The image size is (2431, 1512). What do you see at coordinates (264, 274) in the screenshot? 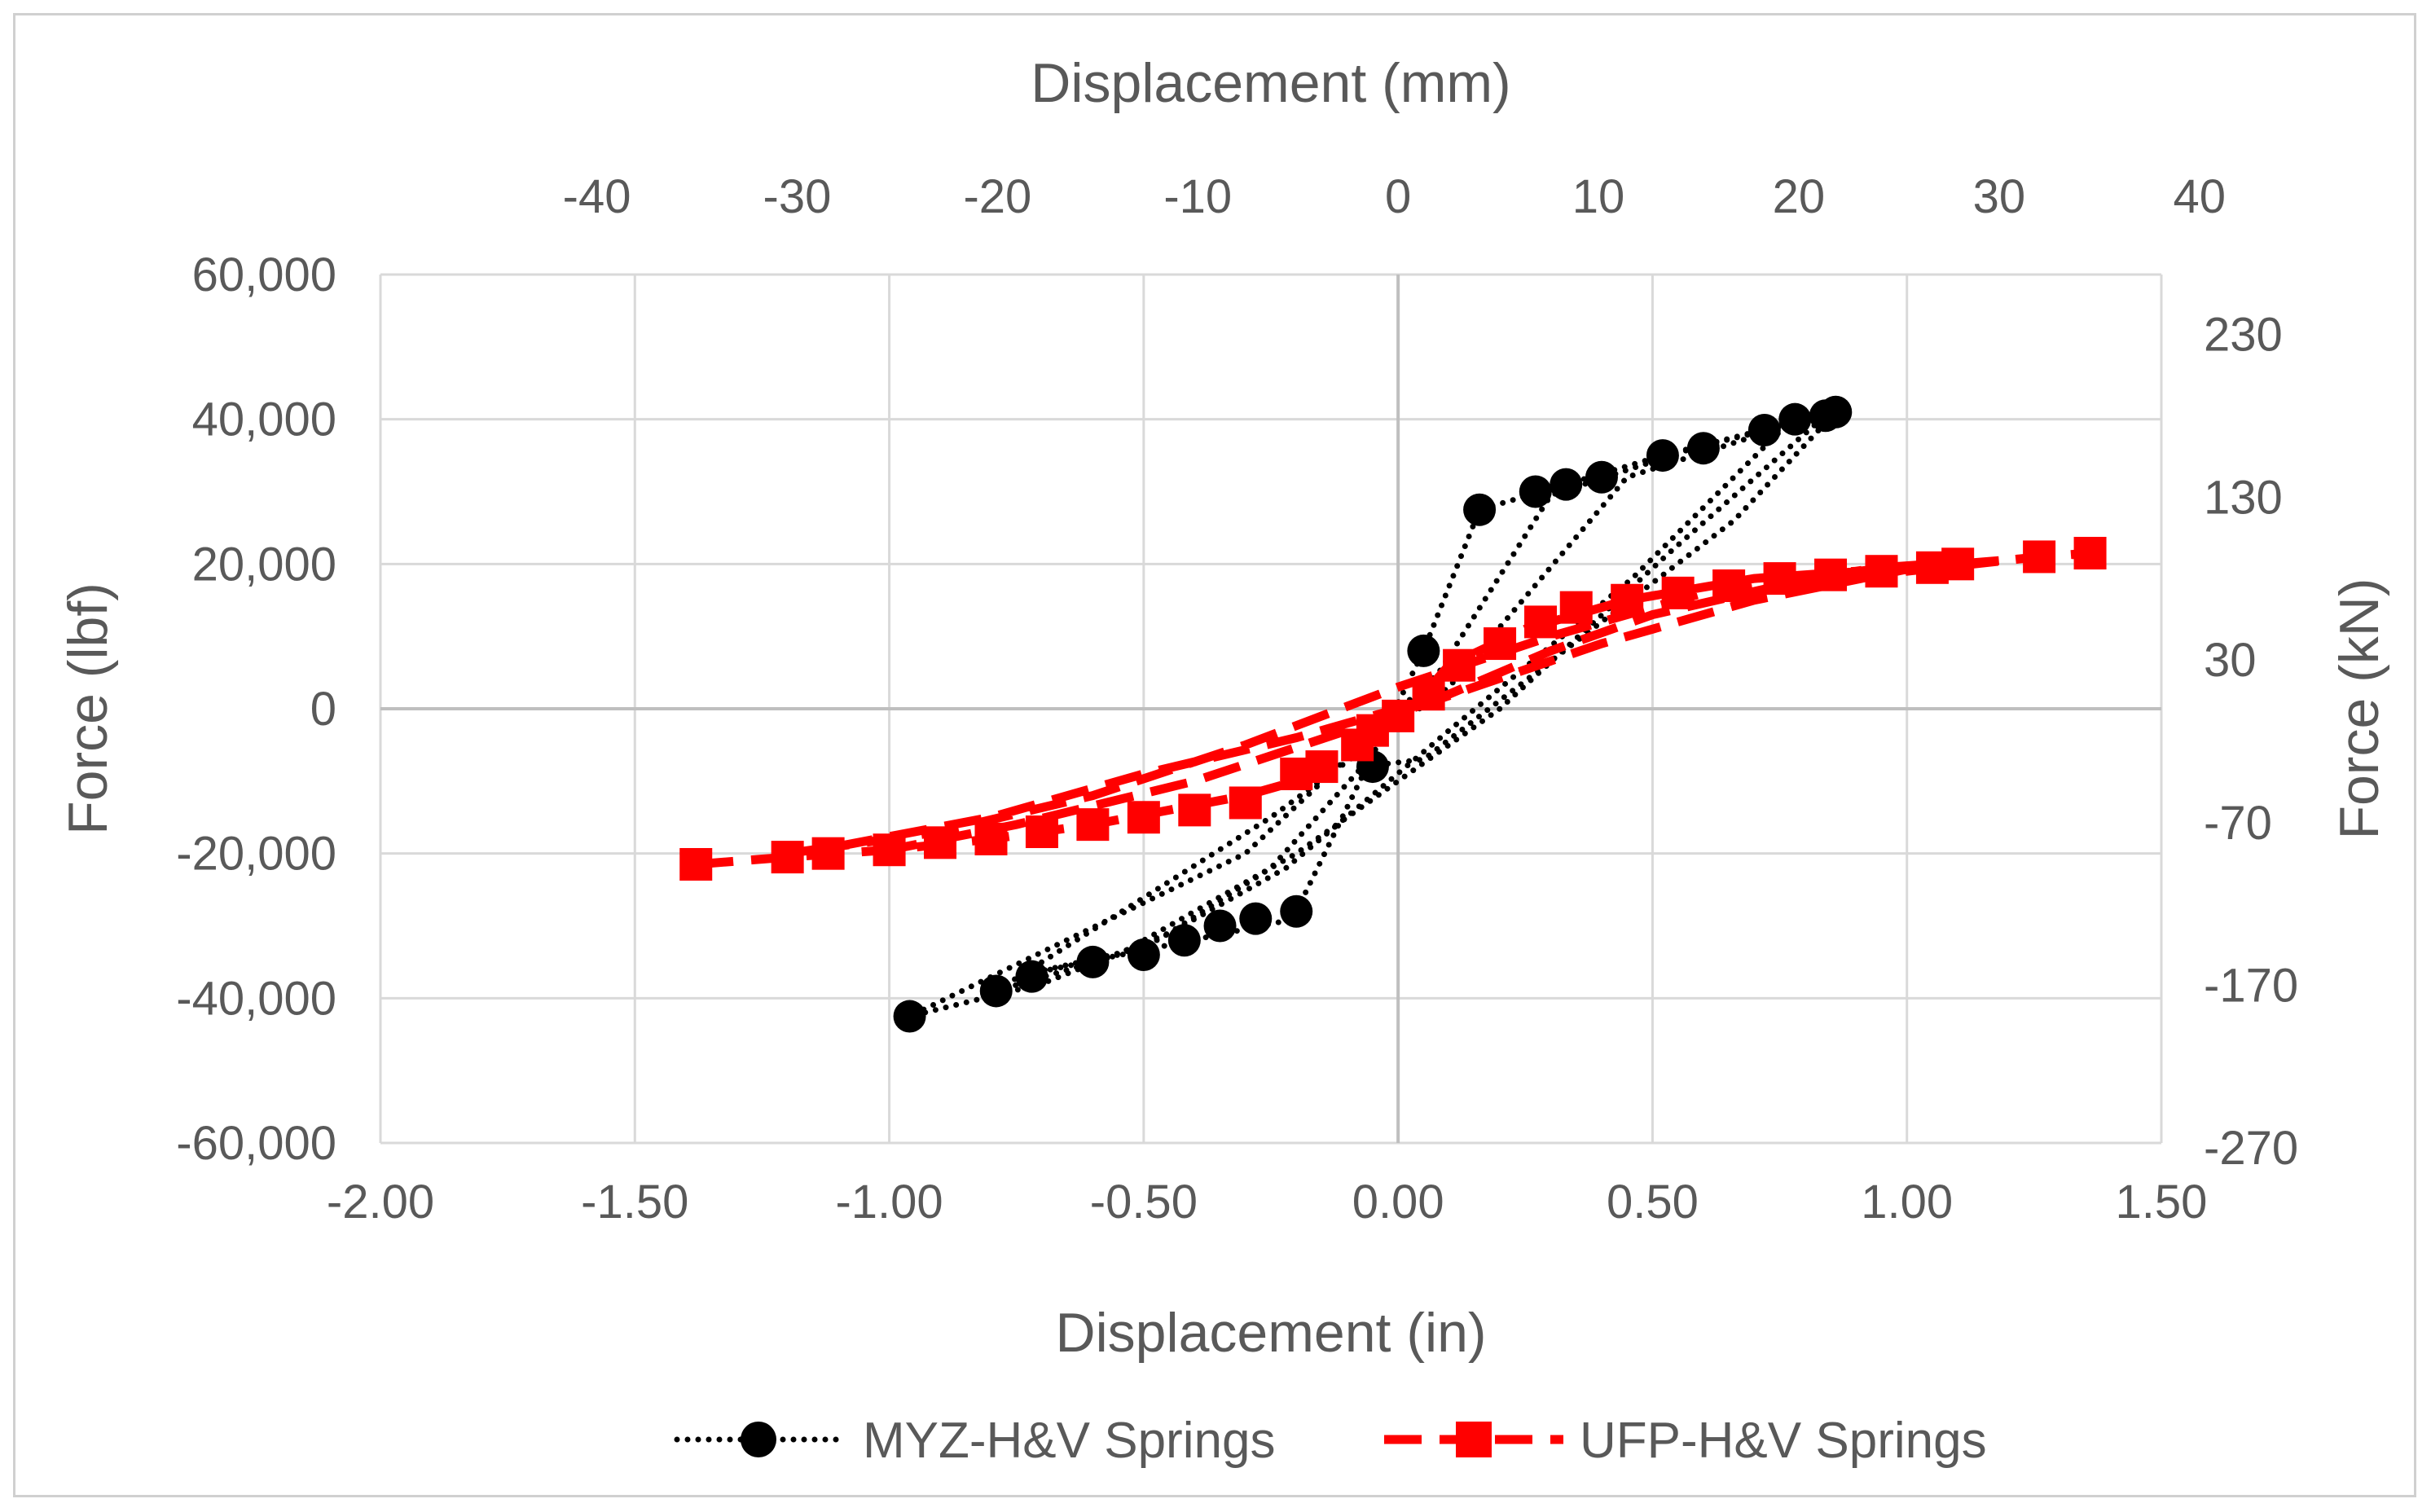
I see `left-tick-label: 60,000` at bounding box center [264, 274].